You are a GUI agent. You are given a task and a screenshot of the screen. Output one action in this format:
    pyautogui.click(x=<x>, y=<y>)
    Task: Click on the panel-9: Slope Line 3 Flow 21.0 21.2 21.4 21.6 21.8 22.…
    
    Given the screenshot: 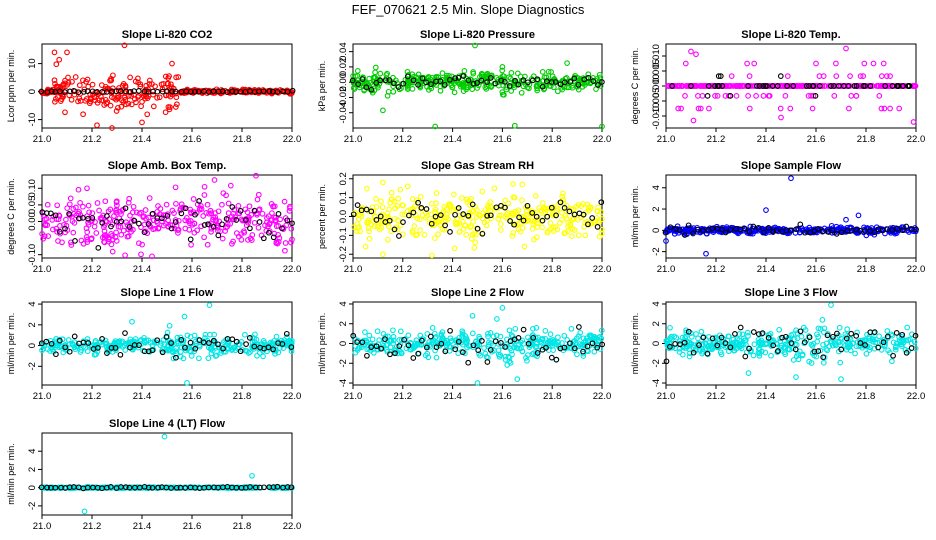 What is the action you would take?
    pyautogui.click(x=777, y=344)
    